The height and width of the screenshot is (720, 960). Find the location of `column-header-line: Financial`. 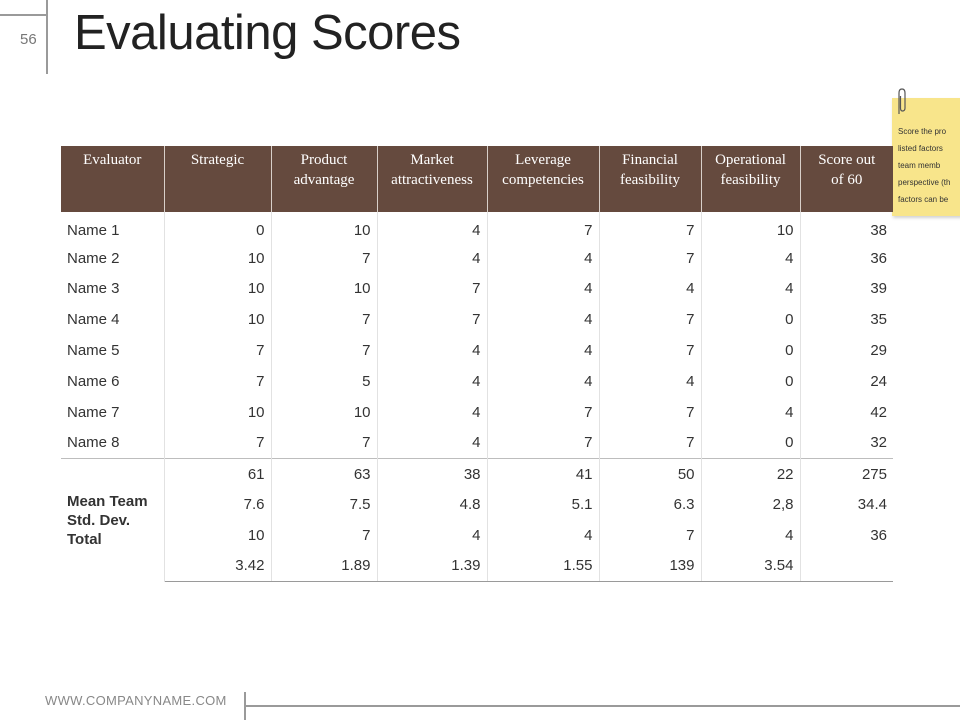

column-header-line: Financial is located at coordinates (650, 160).